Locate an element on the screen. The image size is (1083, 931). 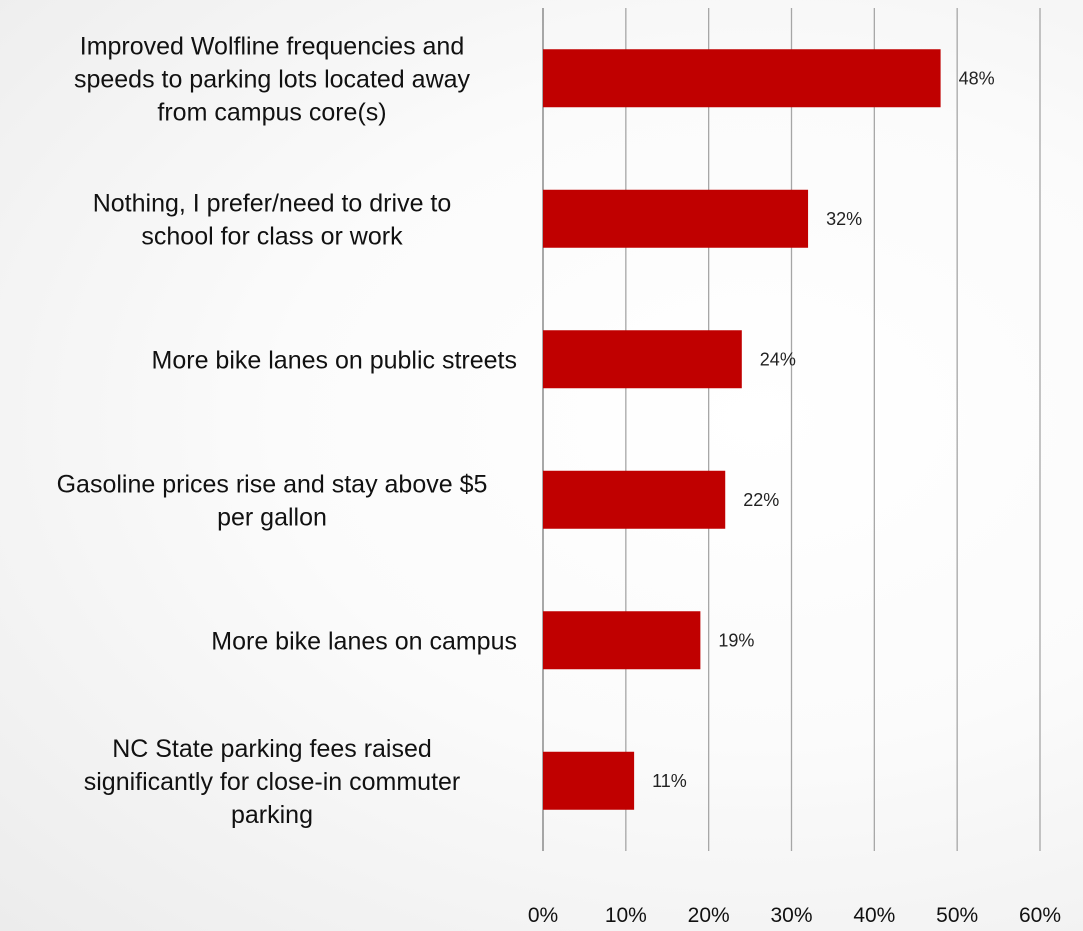
x-tick-label: 30% is located at coordinates (791, 915).